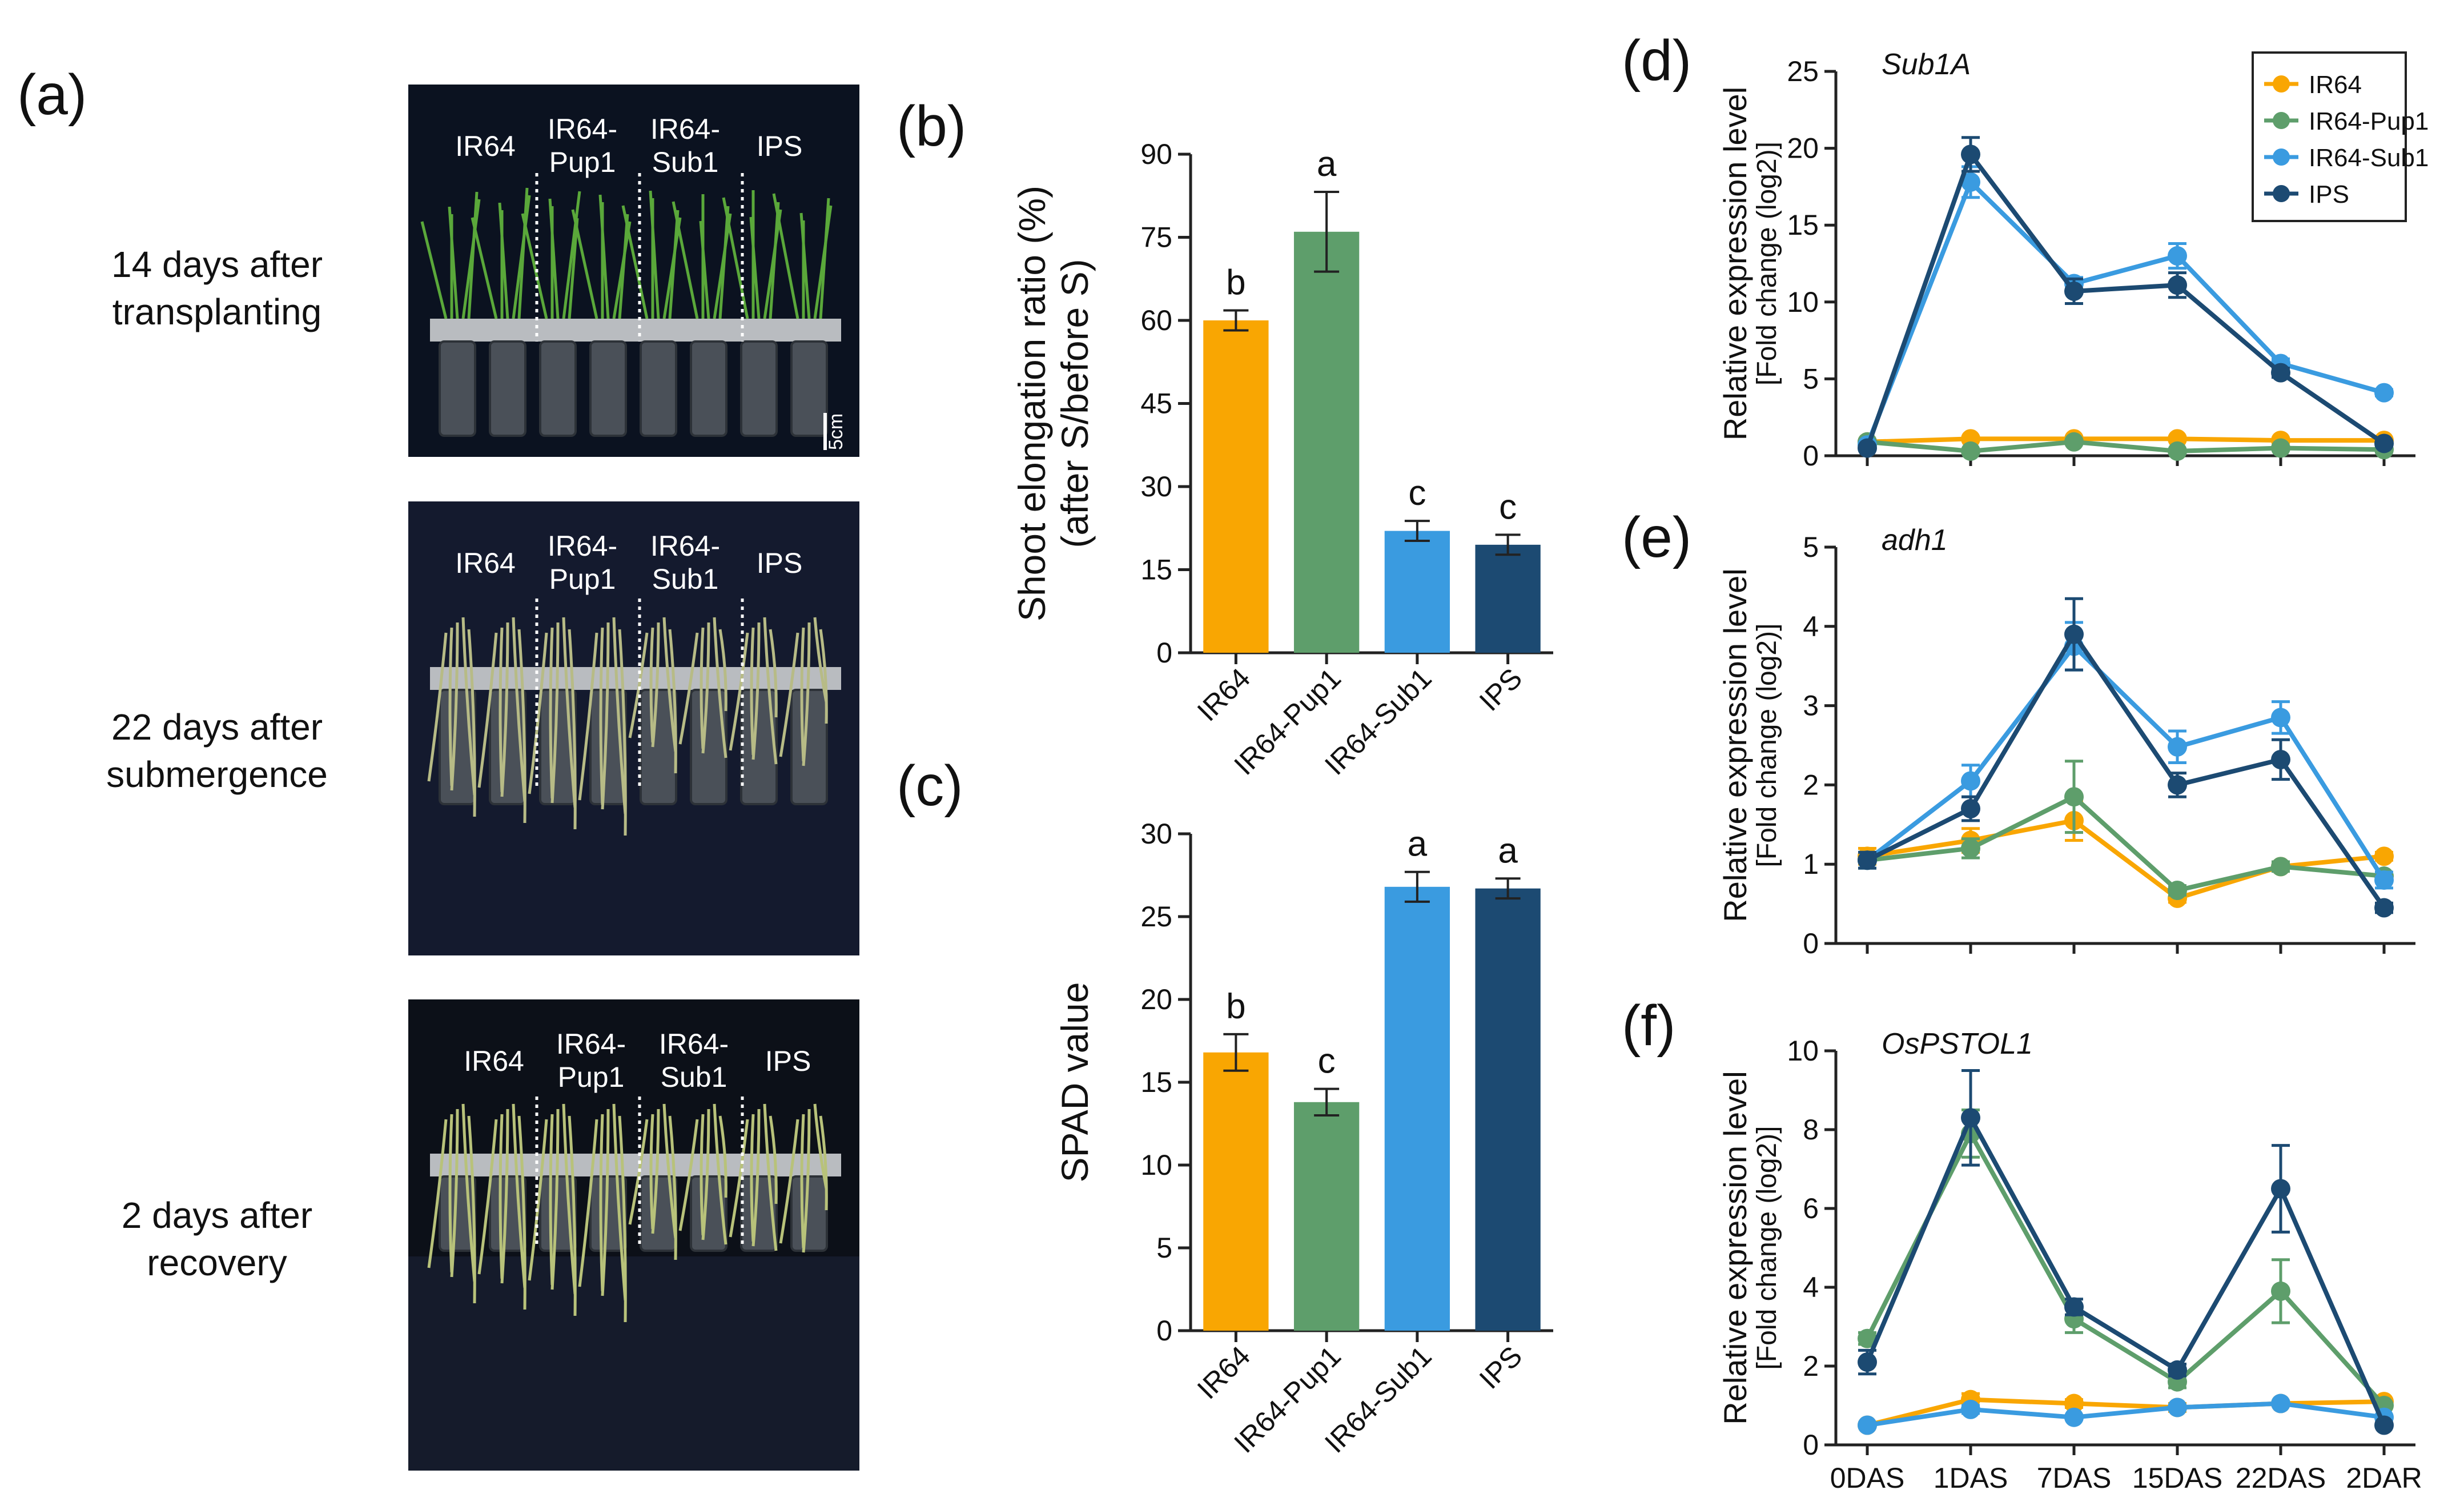  I want to click on y-tick-label: 0, so click(1811, 1445).